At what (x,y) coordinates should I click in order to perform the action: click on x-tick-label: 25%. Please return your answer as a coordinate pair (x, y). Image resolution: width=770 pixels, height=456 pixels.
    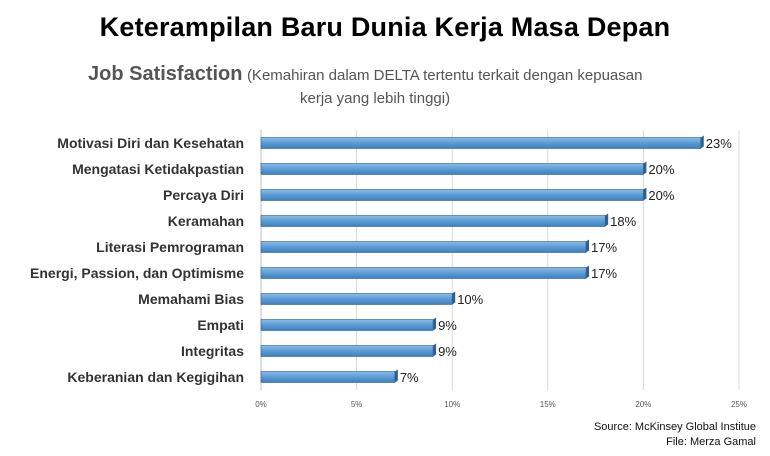
    Looking at the image, I should click on (739, 404).